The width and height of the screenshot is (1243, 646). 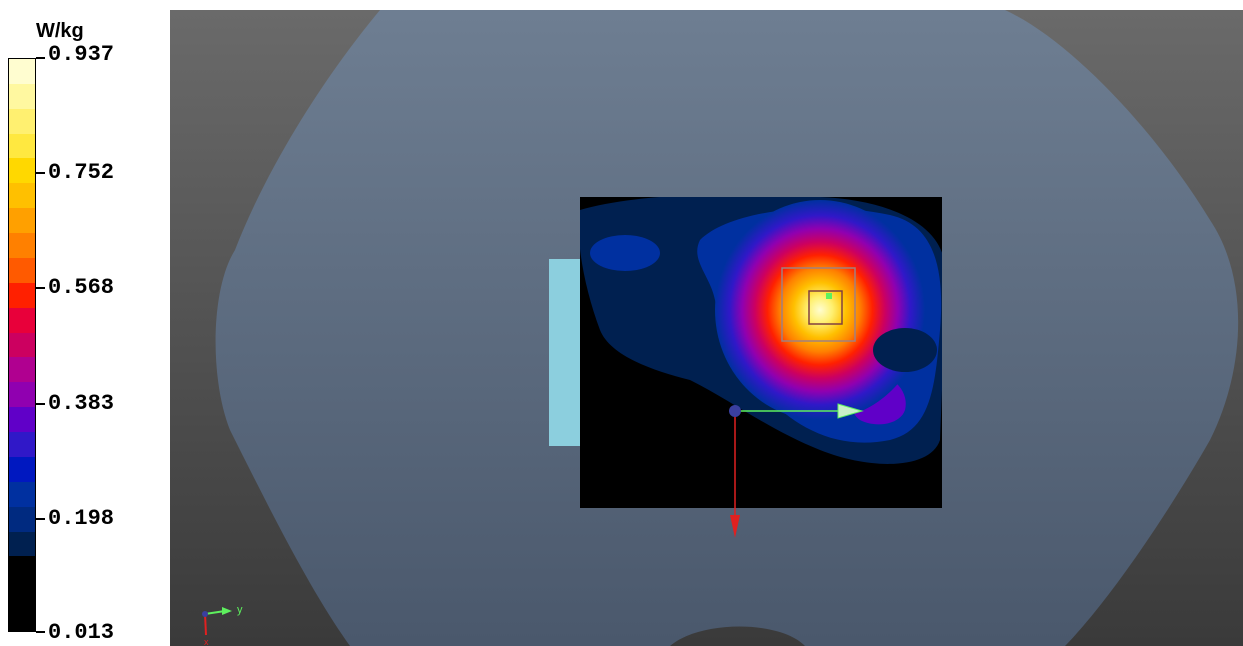 What do you see at coordinates (240, 610) in the screenshot?
I see `gizmo-y-label: y` at bounding box center [240, 610].